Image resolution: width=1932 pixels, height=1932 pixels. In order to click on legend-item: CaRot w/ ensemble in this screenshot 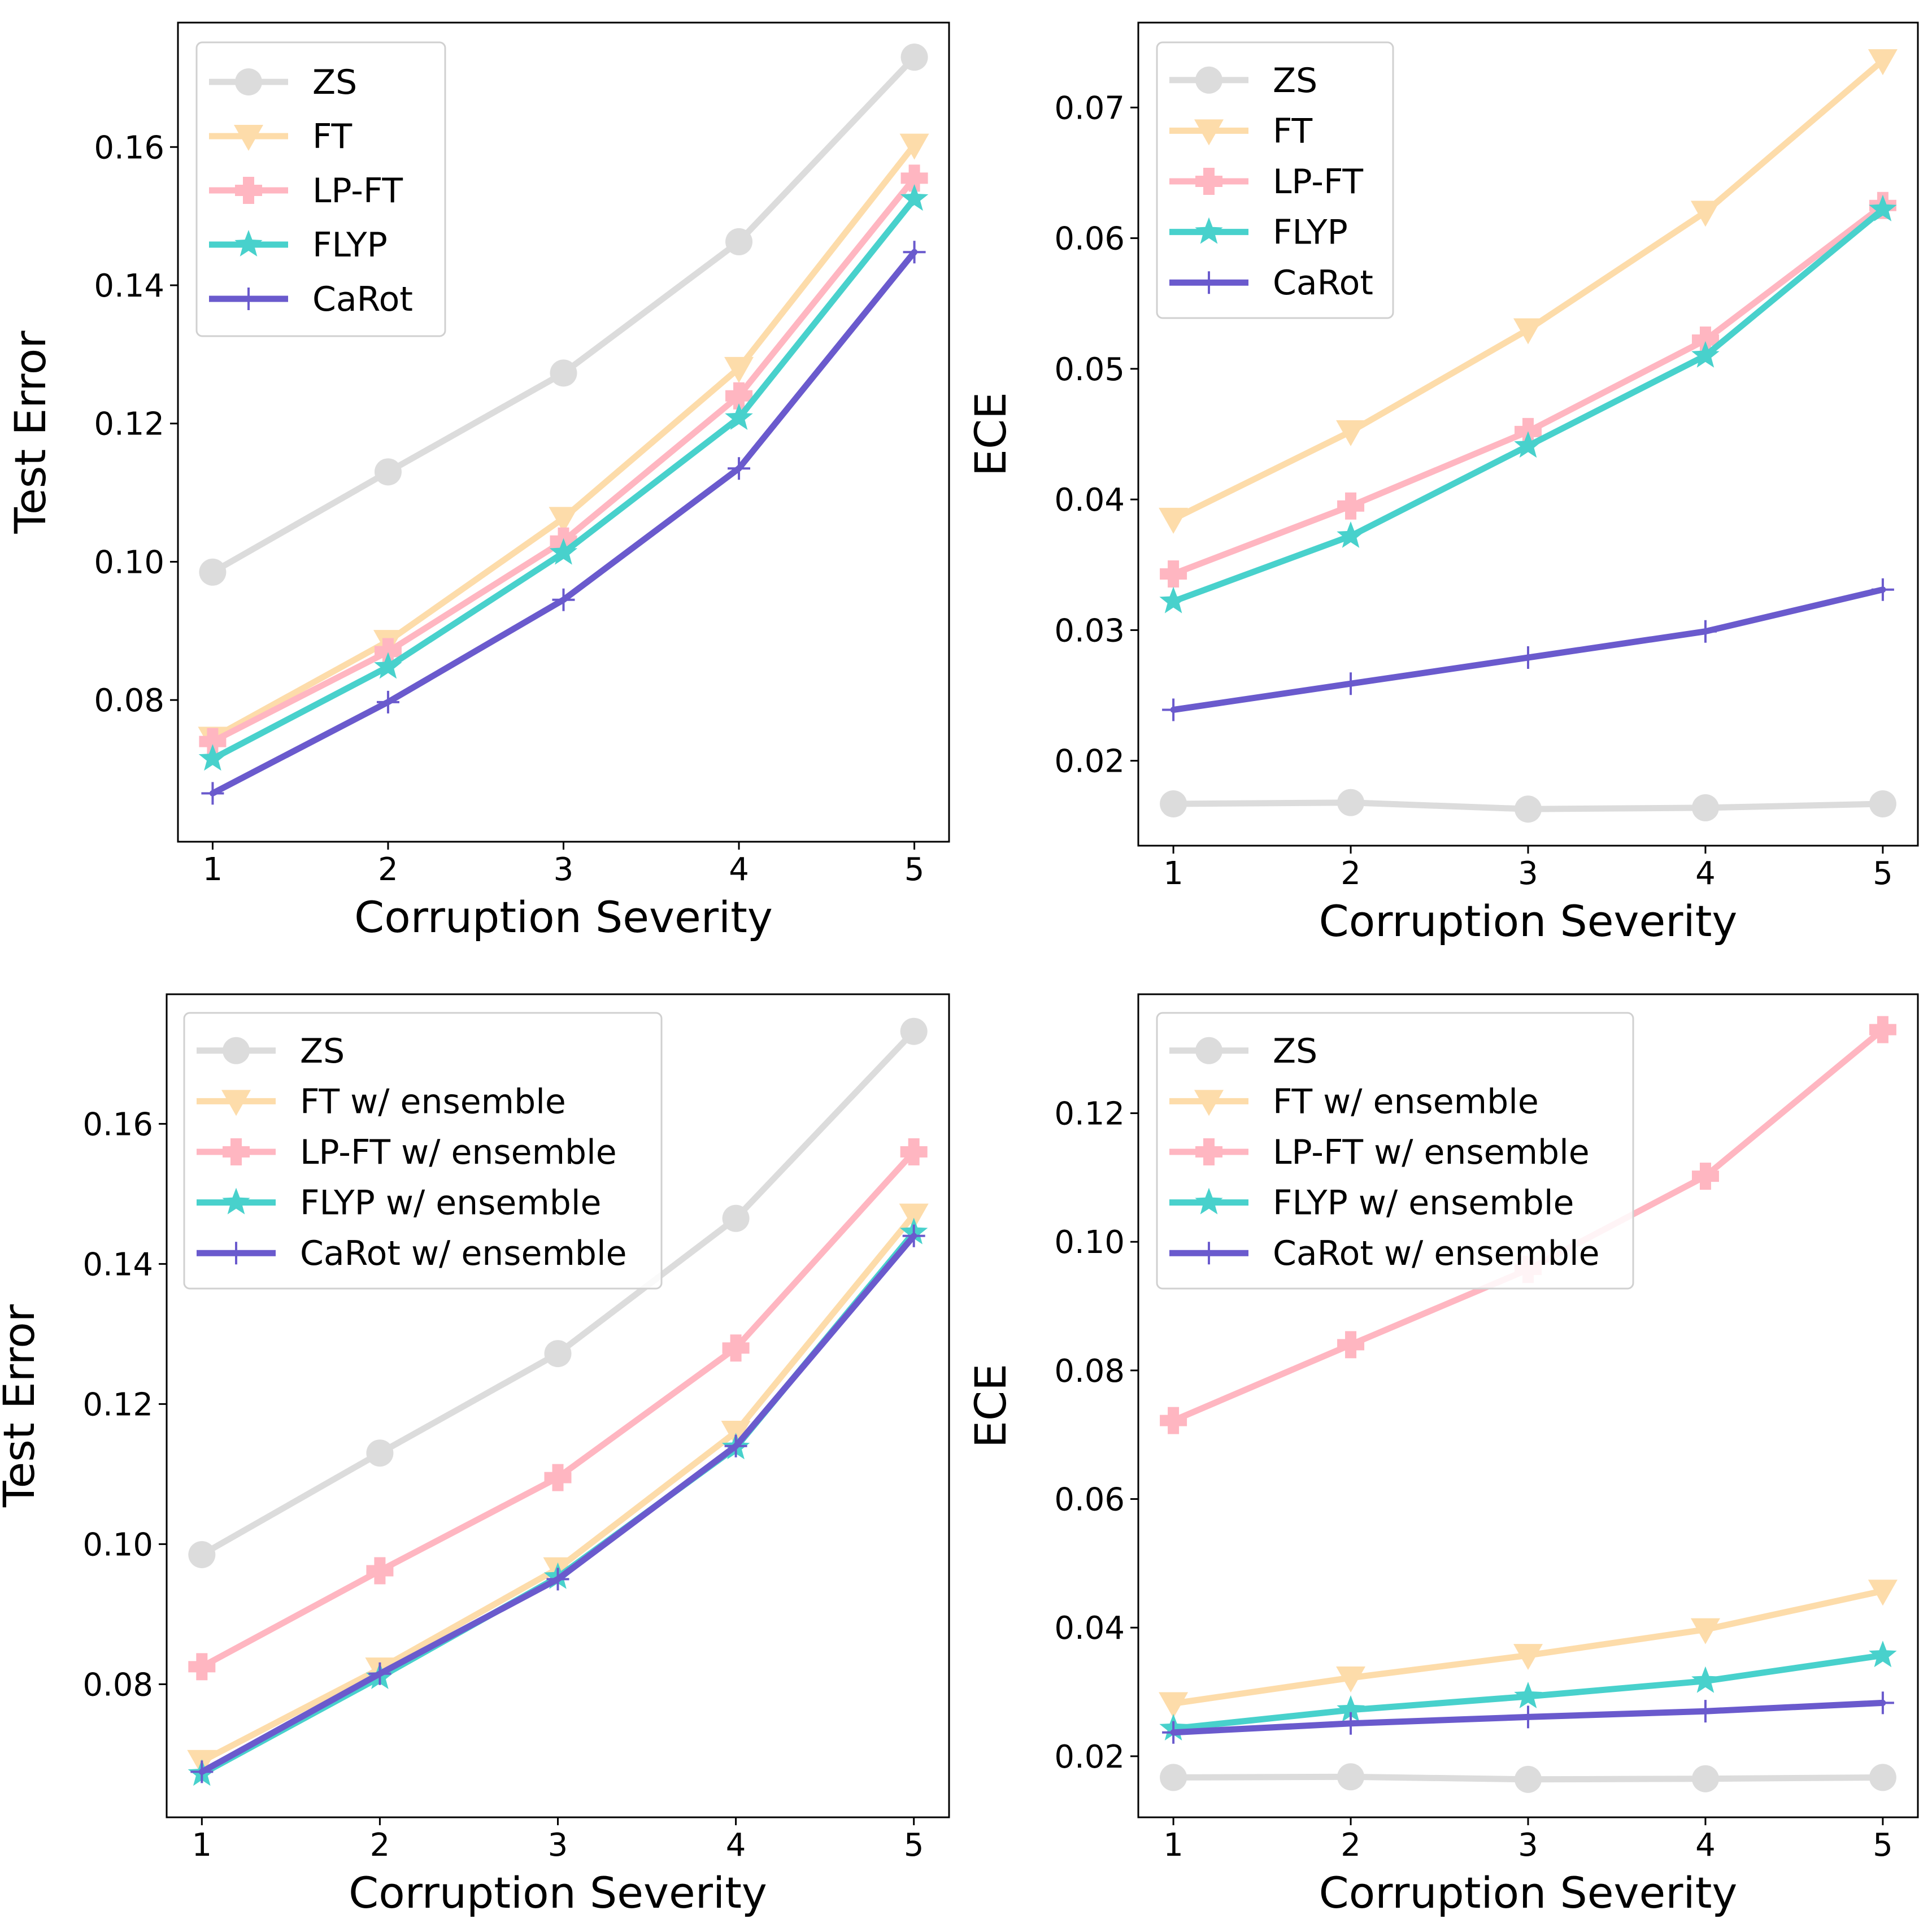, I will do `click(1384, 1253)`.